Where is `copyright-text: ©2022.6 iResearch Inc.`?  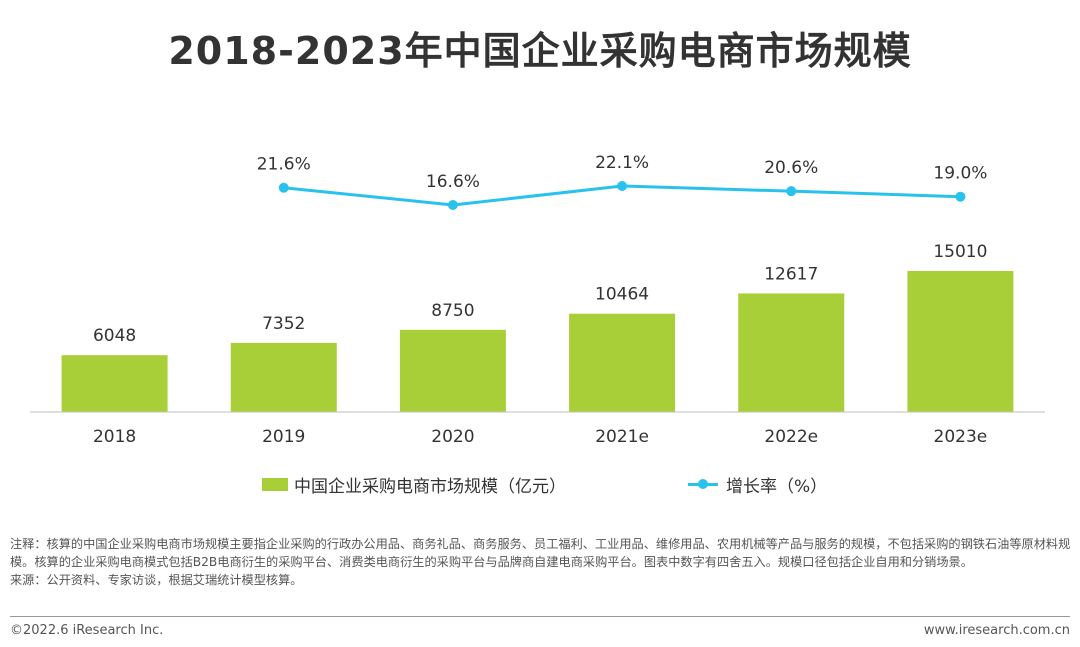 copyright-text: ©2022.6 iResearch Inc. is located at coordinates (87, 630).